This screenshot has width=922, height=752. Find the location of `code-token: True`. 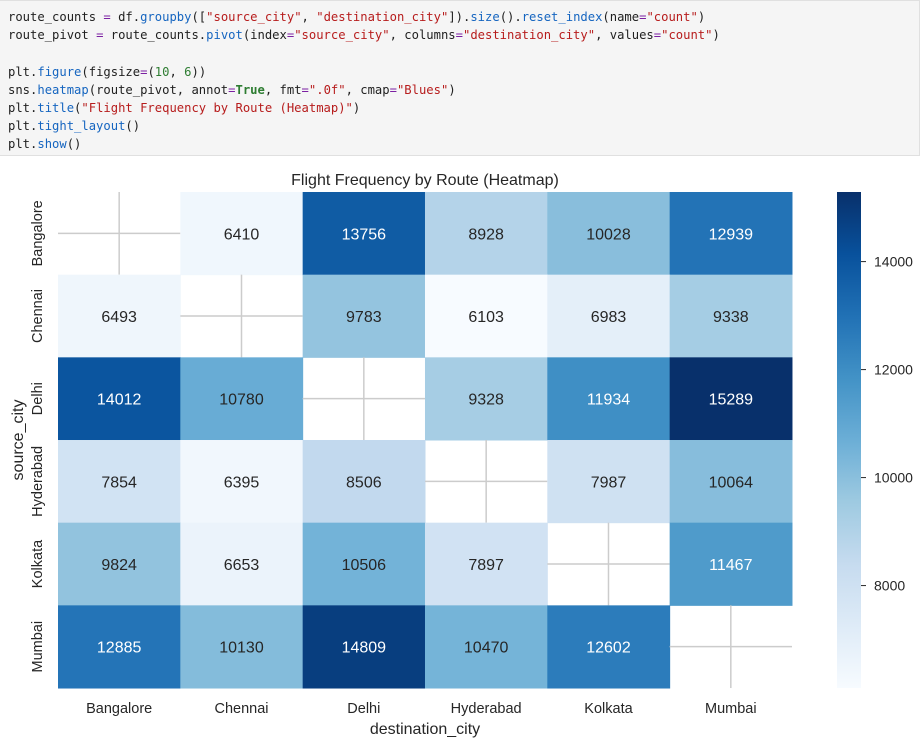

code-token: True is located at coordinates (250, 89).